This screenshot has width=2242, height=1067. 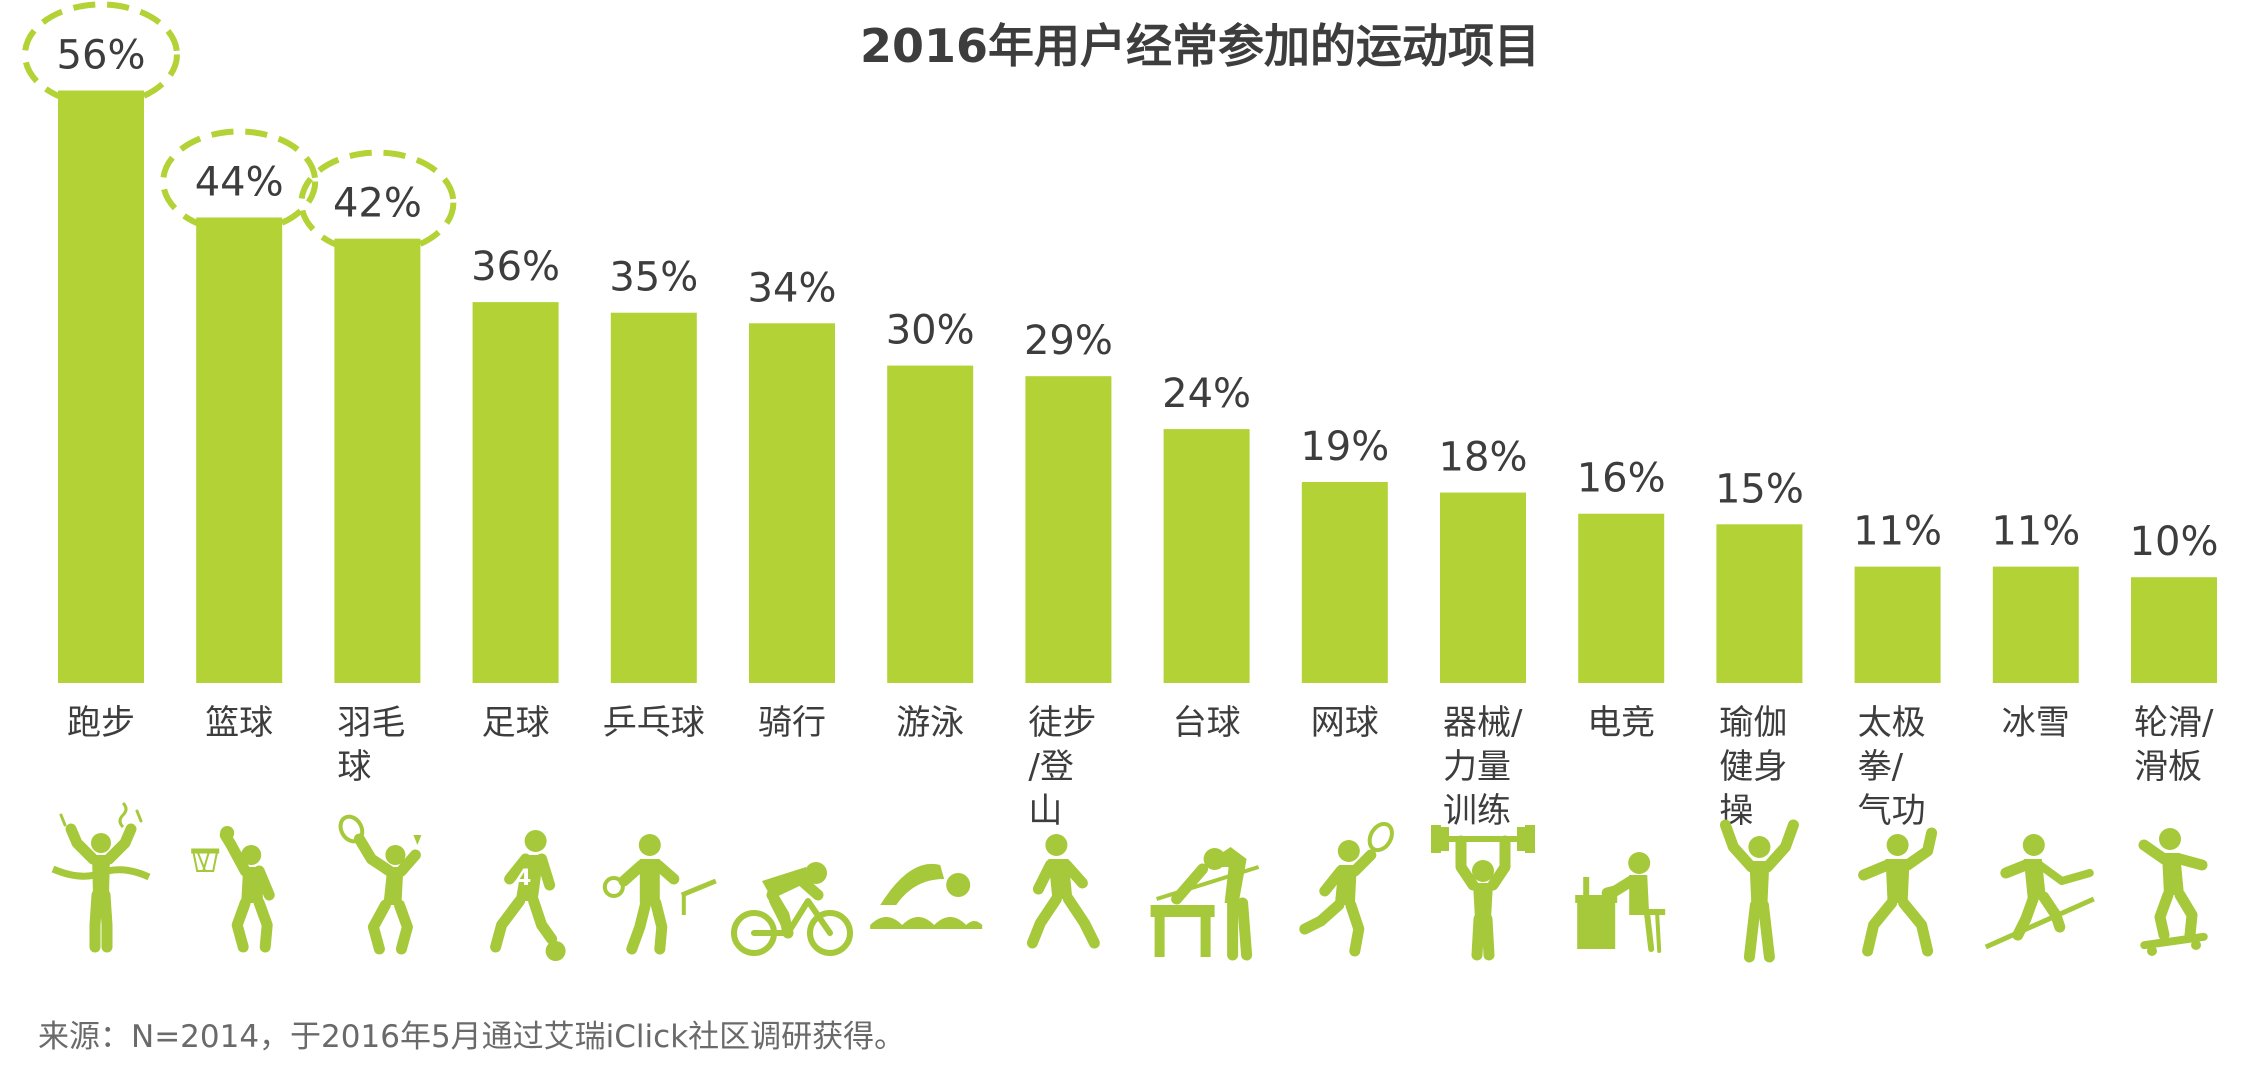 What do you see at coordinates (528, 895) in the screenshot?
I see `soccer-icon: 4` at bounding box center [528, 895].